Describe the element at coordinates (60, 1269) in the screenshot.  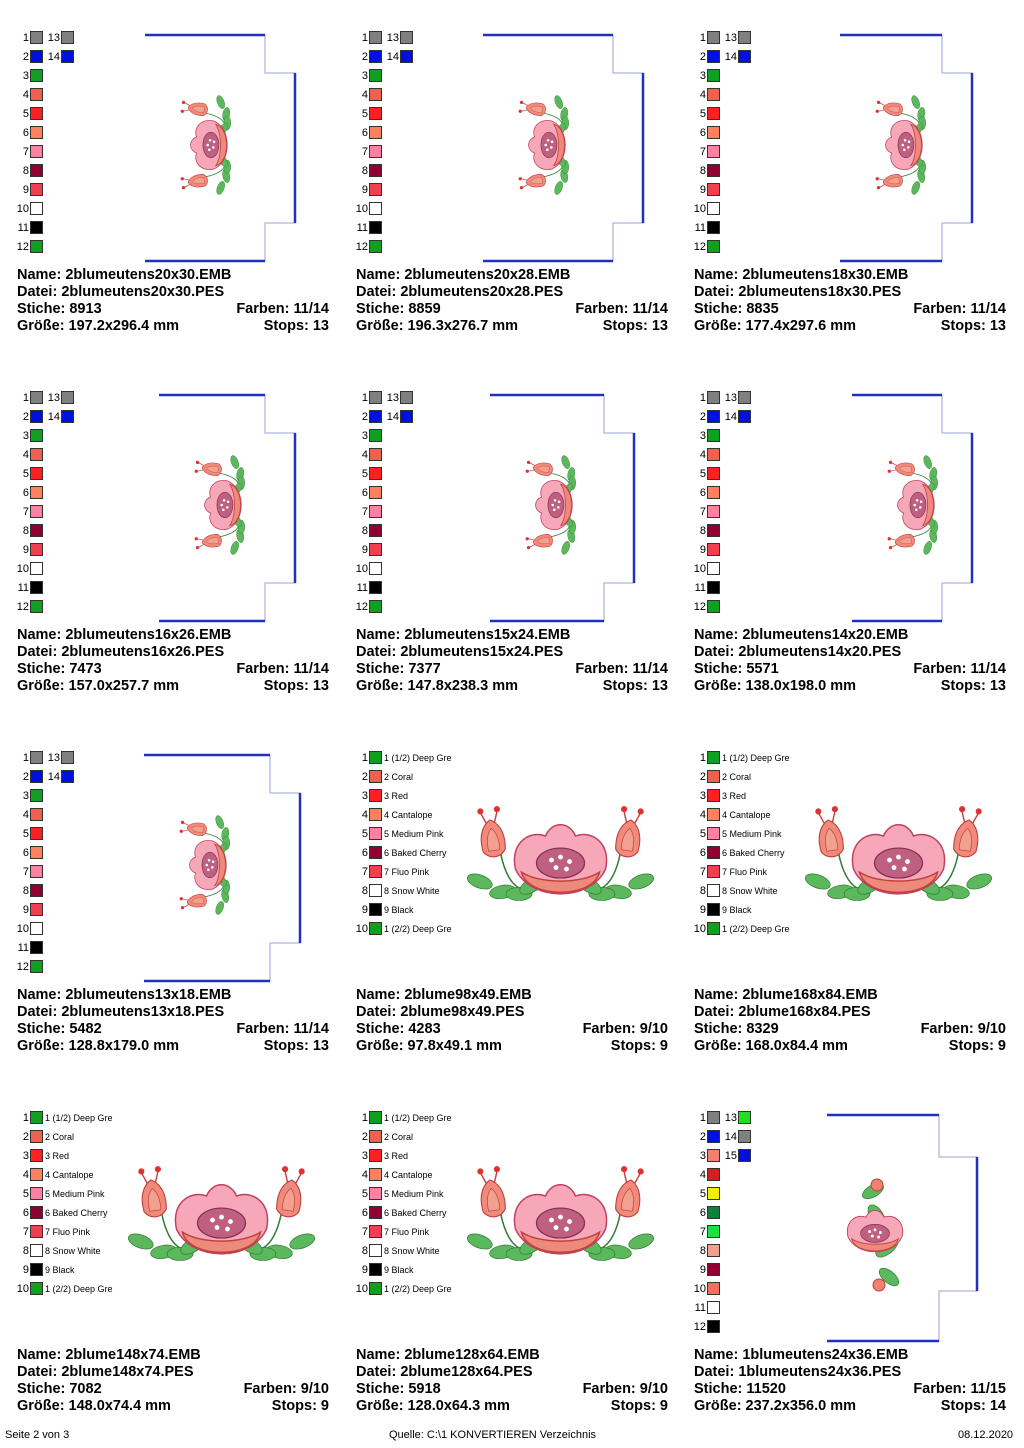
I see `thread-name: 9 Black` at that location.